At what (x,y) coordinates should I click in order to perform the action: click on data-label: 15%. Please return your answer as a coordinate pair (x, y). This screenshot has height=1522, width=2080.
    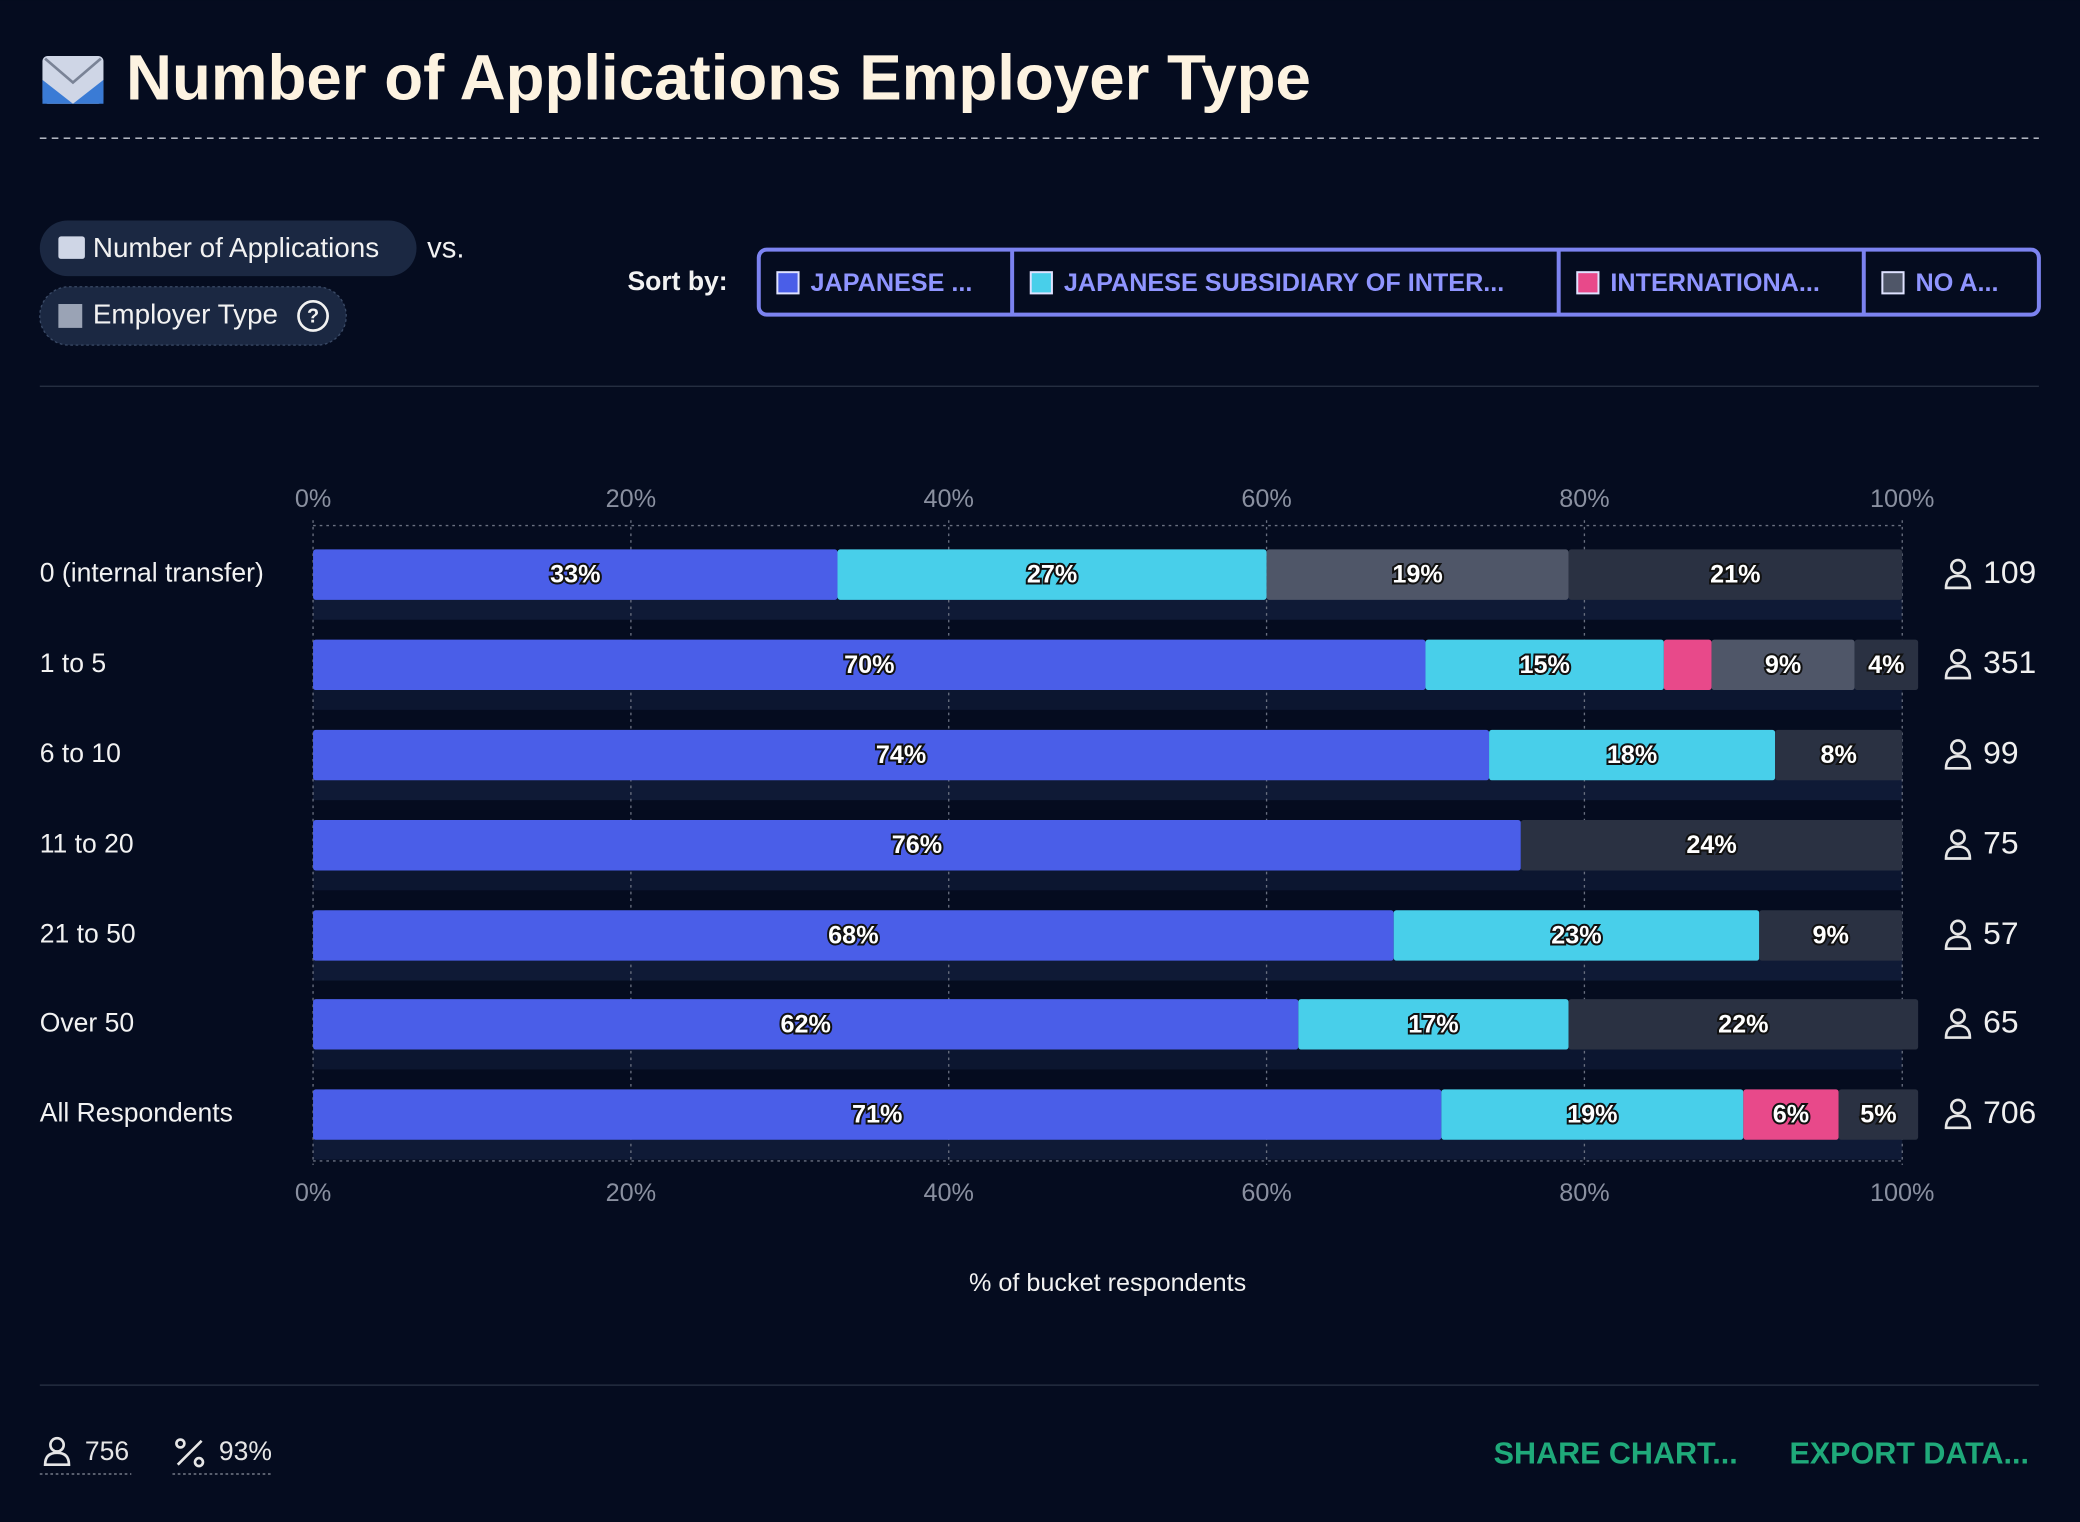
    Looking at the image, I should click on (1544, 665).